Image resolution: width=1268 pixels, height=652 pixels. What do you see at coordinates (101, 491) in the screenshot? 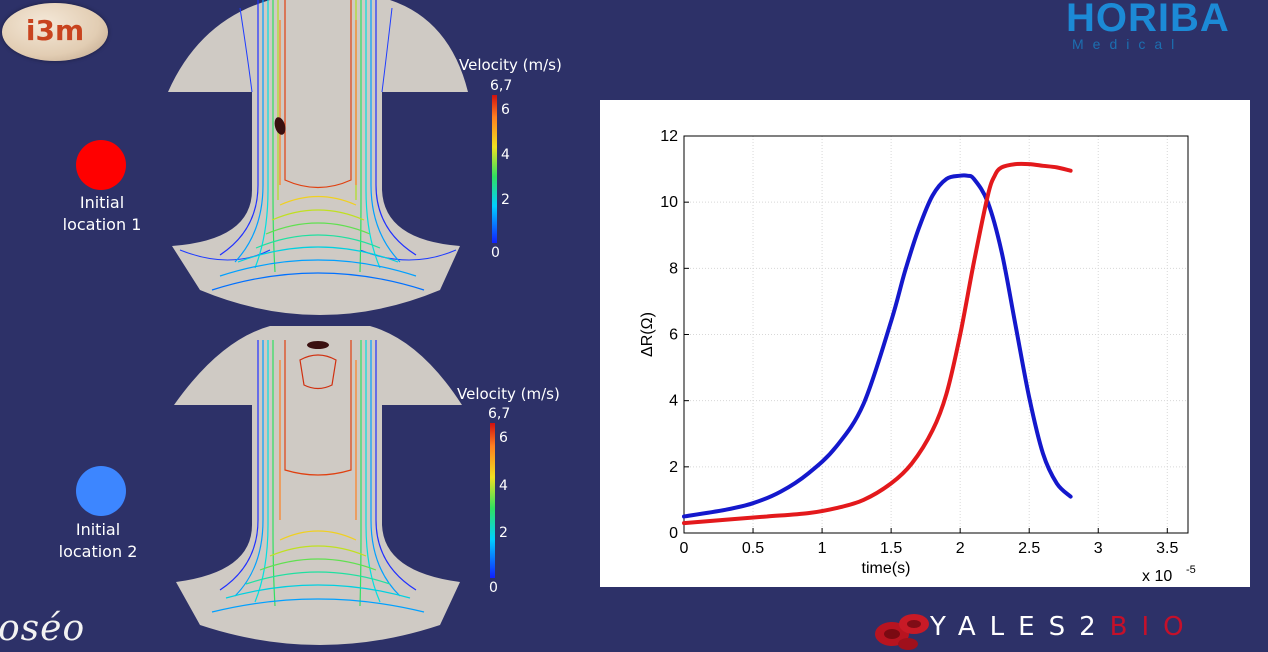
I see `location-2-marker` at bounding box center [101, 491].